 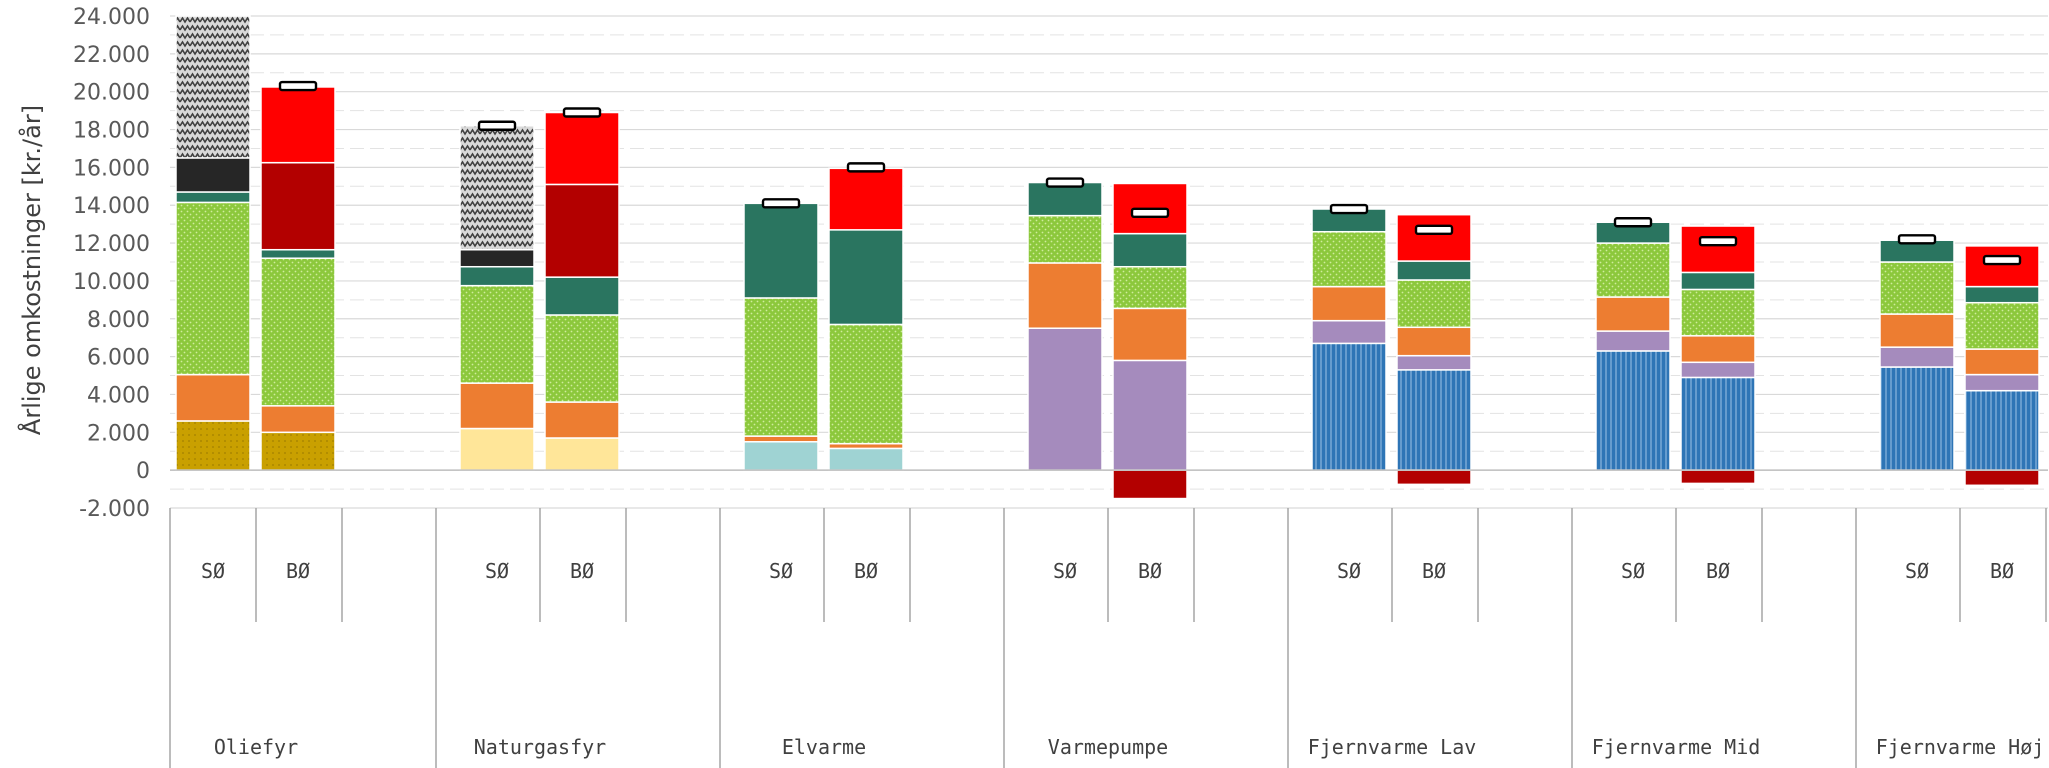 What do you see at coordinates (1065, 399) in the screenshot?
I see `bar-segment-heat_pump` at bounding box center [1065, 399].